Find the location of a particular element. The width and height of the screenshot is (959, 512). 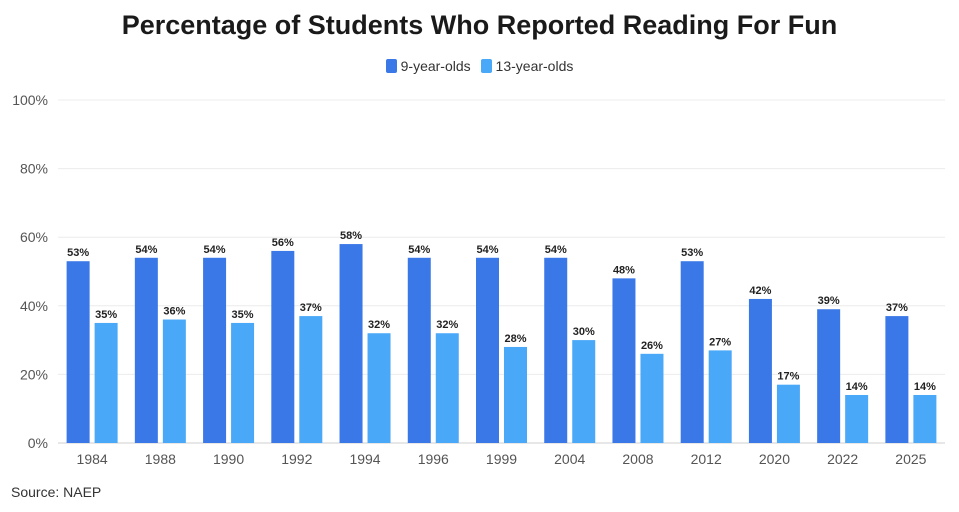

x-tick-label: 1988 is located at coordinates (160, 459).